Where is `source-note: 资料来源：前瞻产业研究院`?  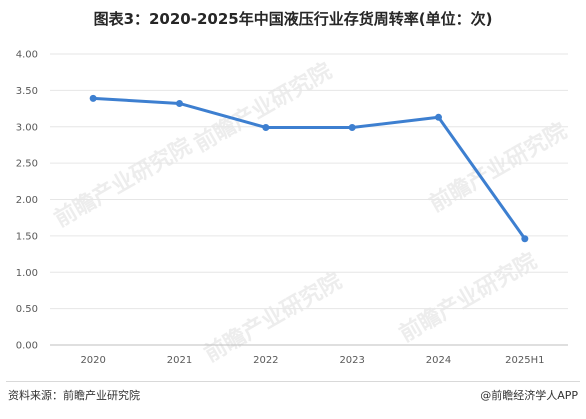
source-note: 资料来源：前瞻产业研究院 is located at coordinates (74, 395).